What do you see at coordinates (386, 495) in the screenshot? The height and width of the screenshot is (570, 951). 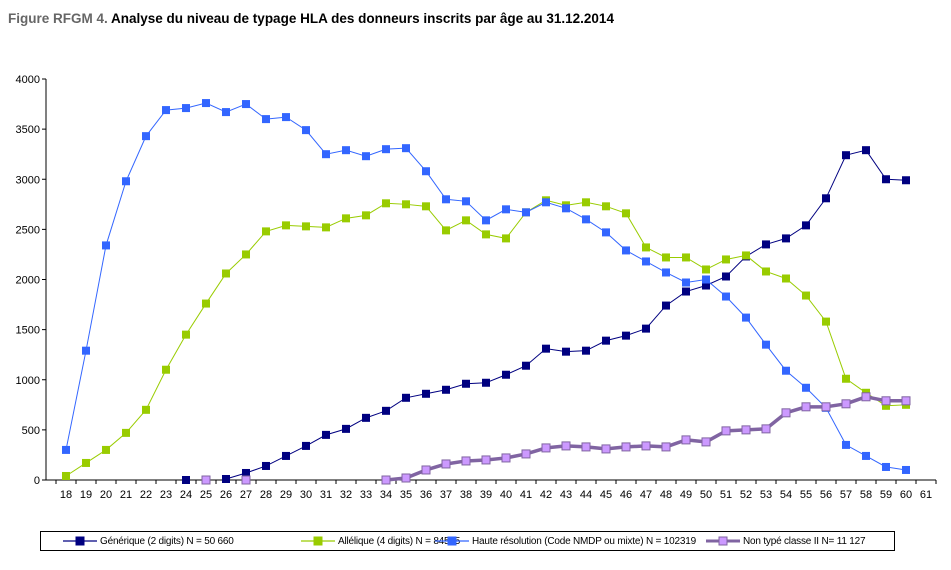 I see `x-tick-label: 34` at bounding box center [386, 495].